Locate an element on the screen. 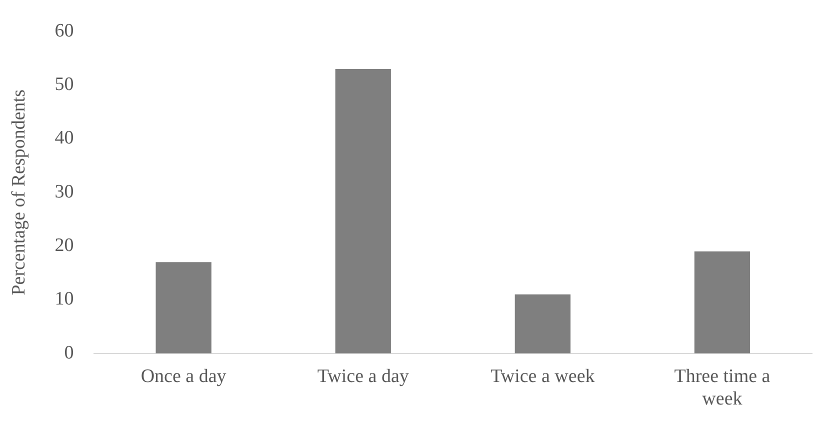 This screenshot has width=816, height=425. y-tick-label: 30 is located at coordinates (64, 191).